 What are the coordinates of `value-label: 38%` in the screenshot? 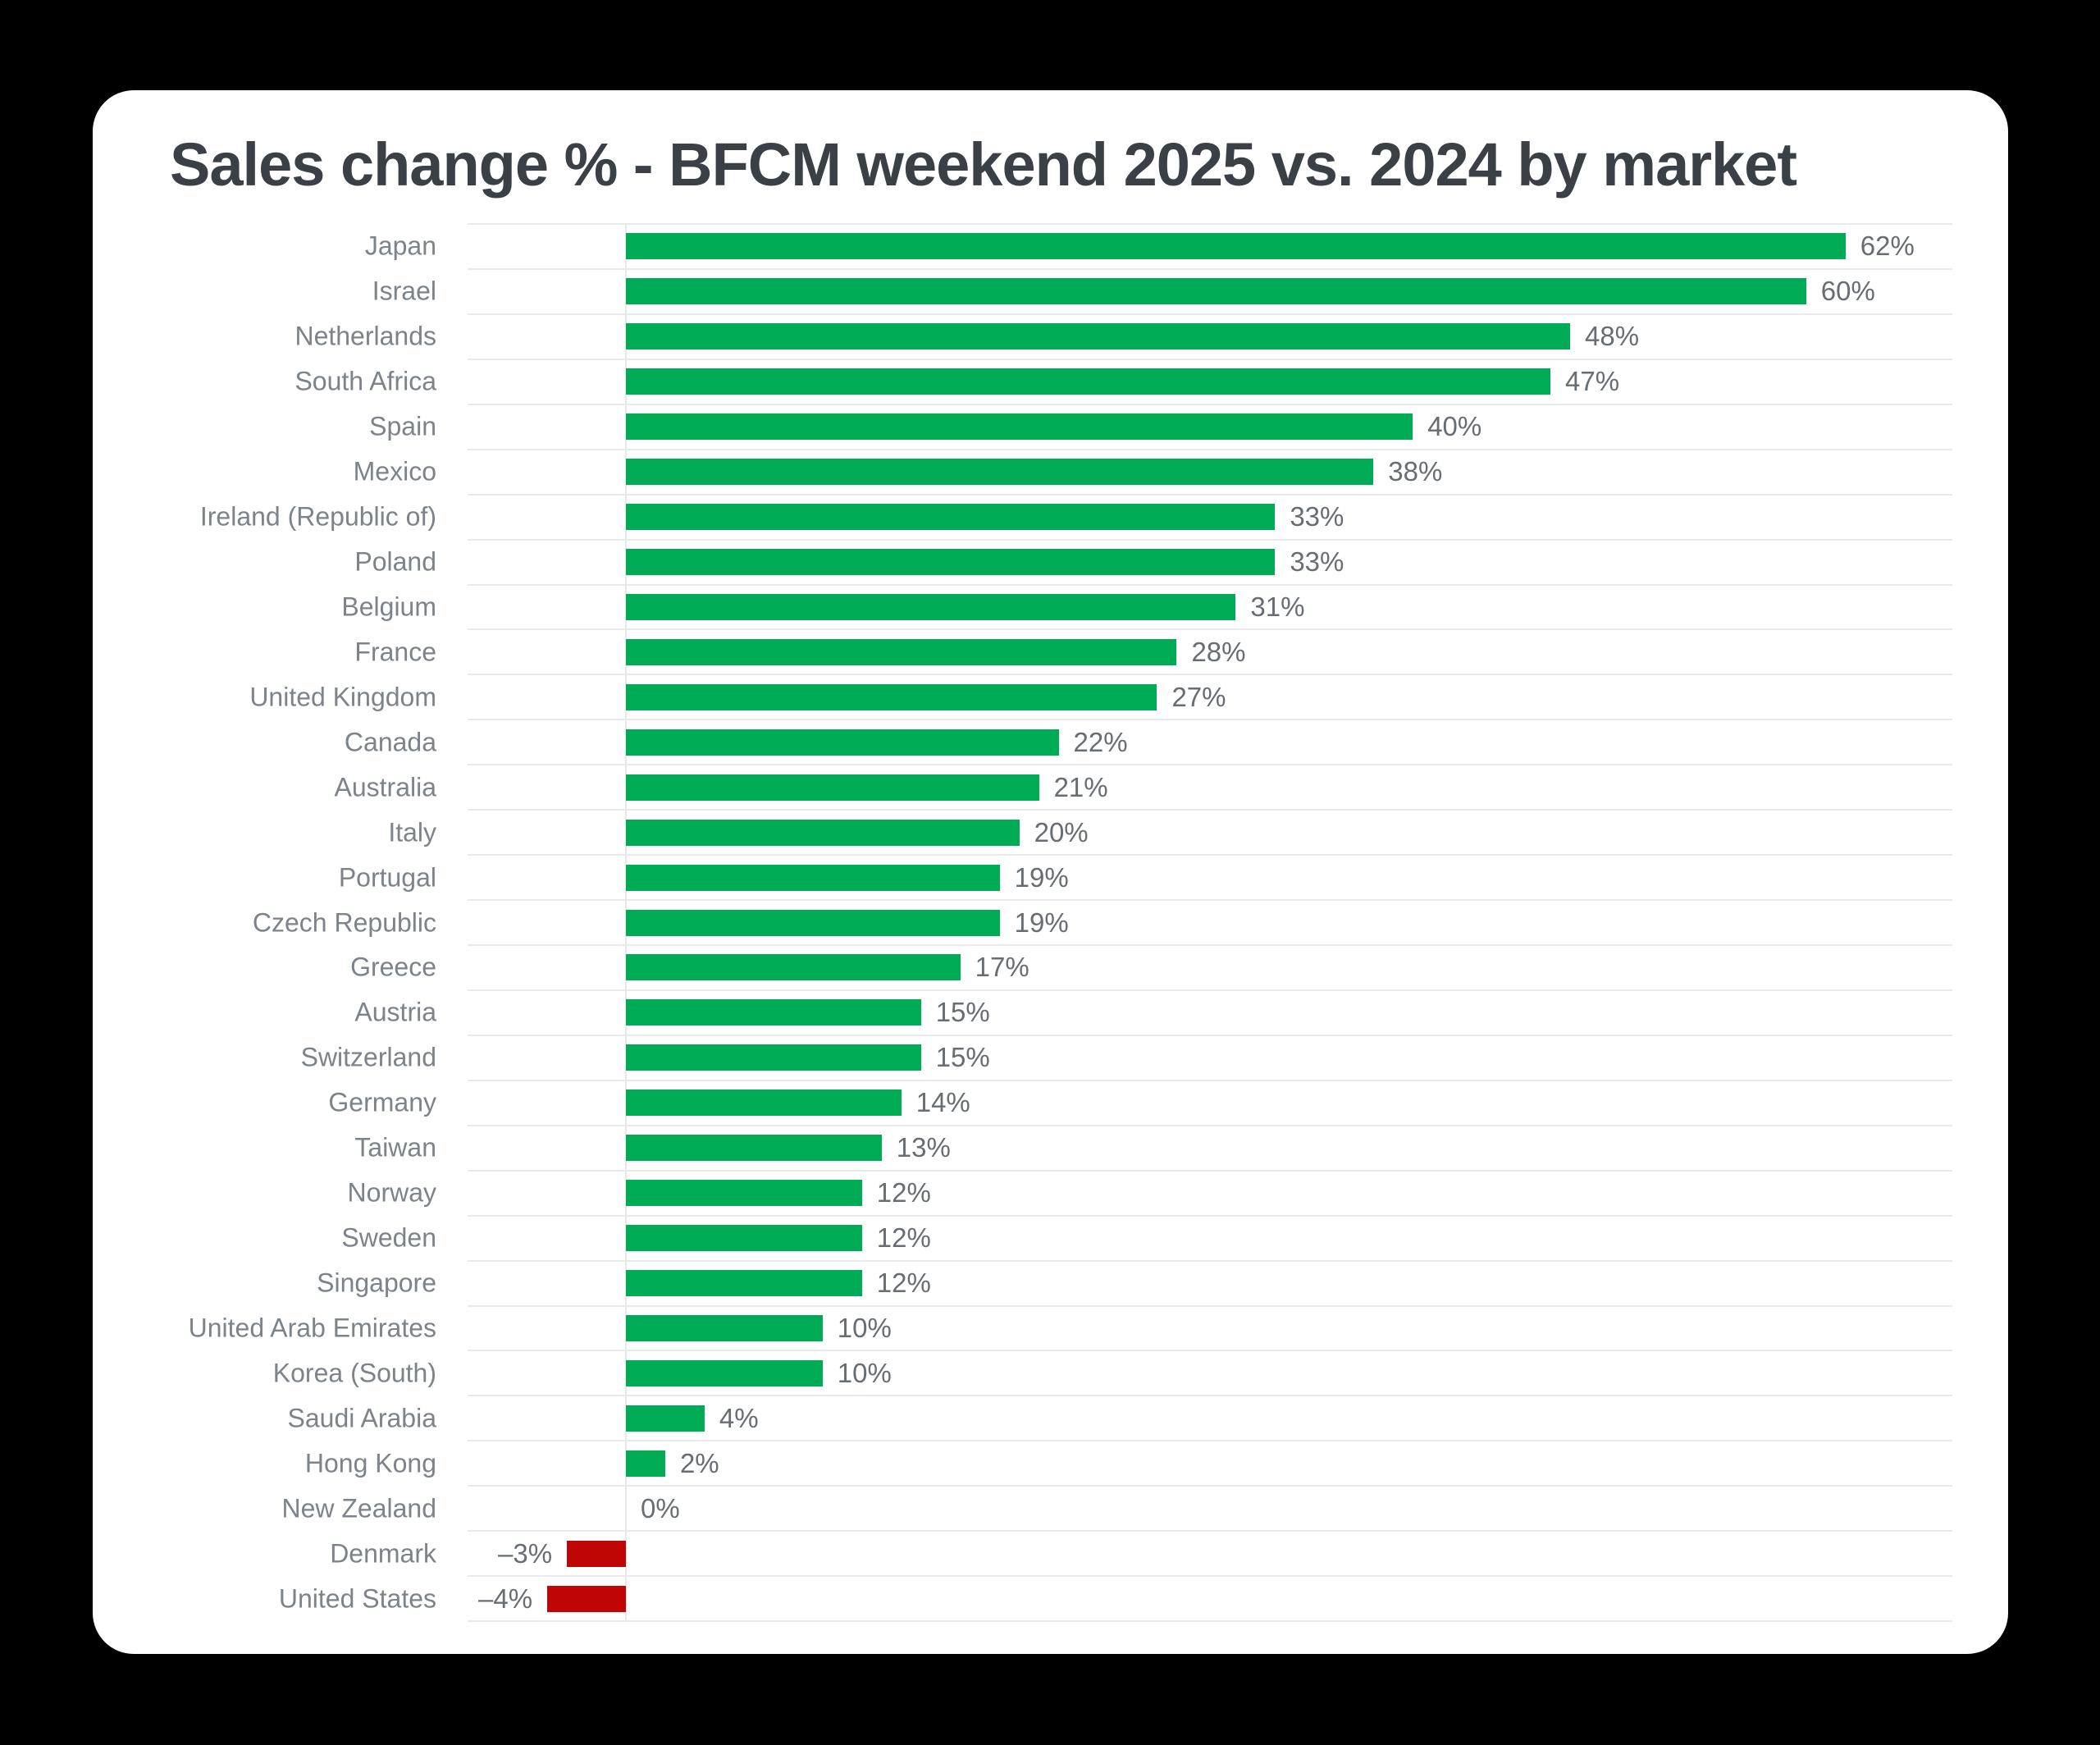 It's located at (1416, 471).